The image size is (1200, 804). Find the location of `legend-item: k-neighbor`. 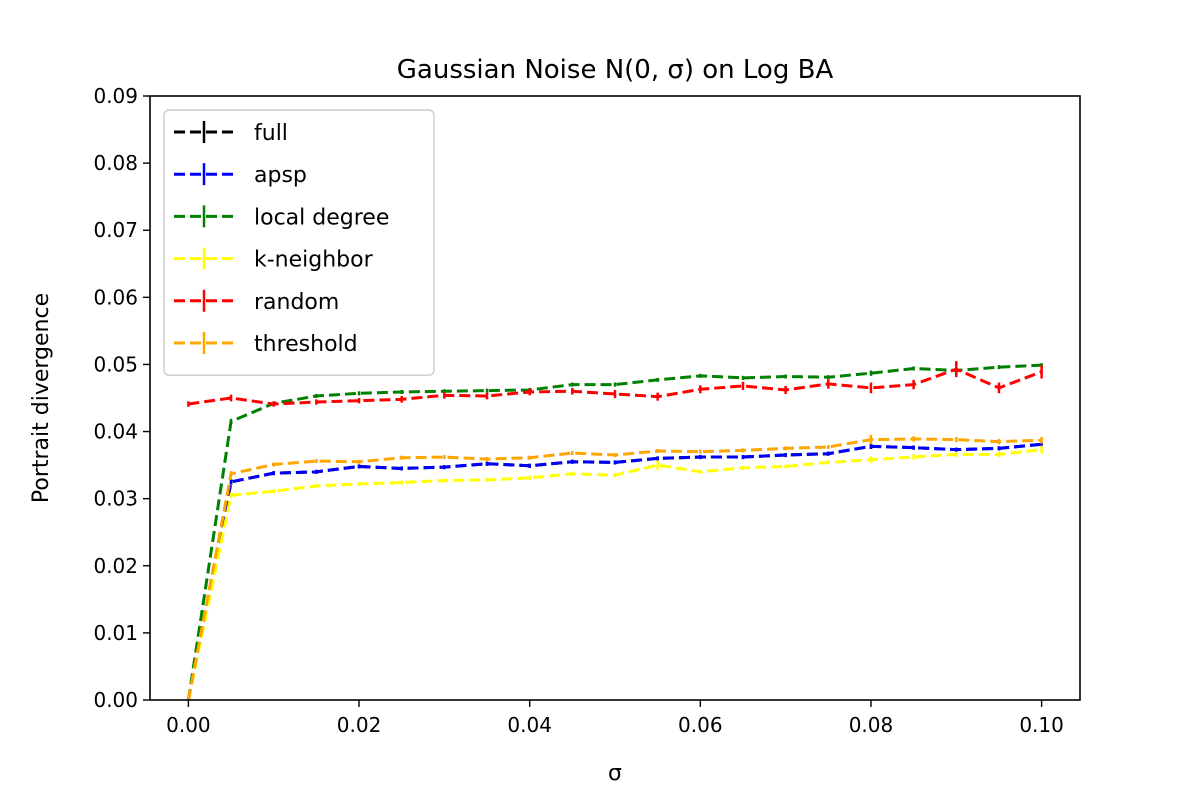

legend-item: k-neighbor is located at coordinates (274, 260).